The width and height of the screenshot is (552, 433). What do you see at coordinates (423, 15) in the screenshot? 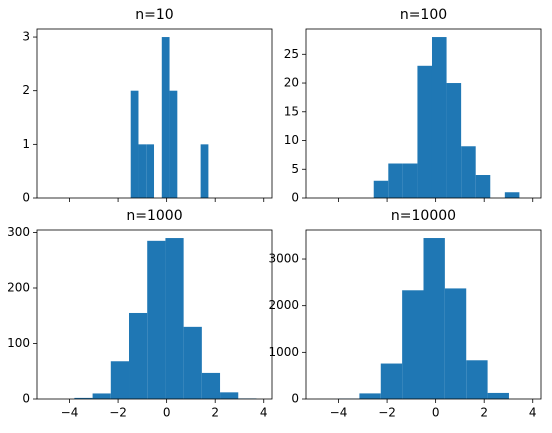
I see `subplot-title: n=100` at bounding box center [423, 15].